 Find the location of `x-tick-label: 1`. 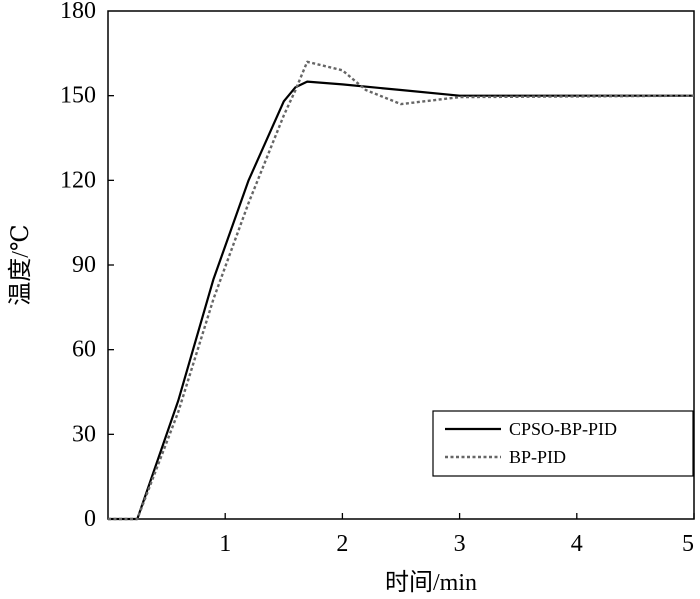

x-tick-label: 1 is located at coordinates (225, 544).